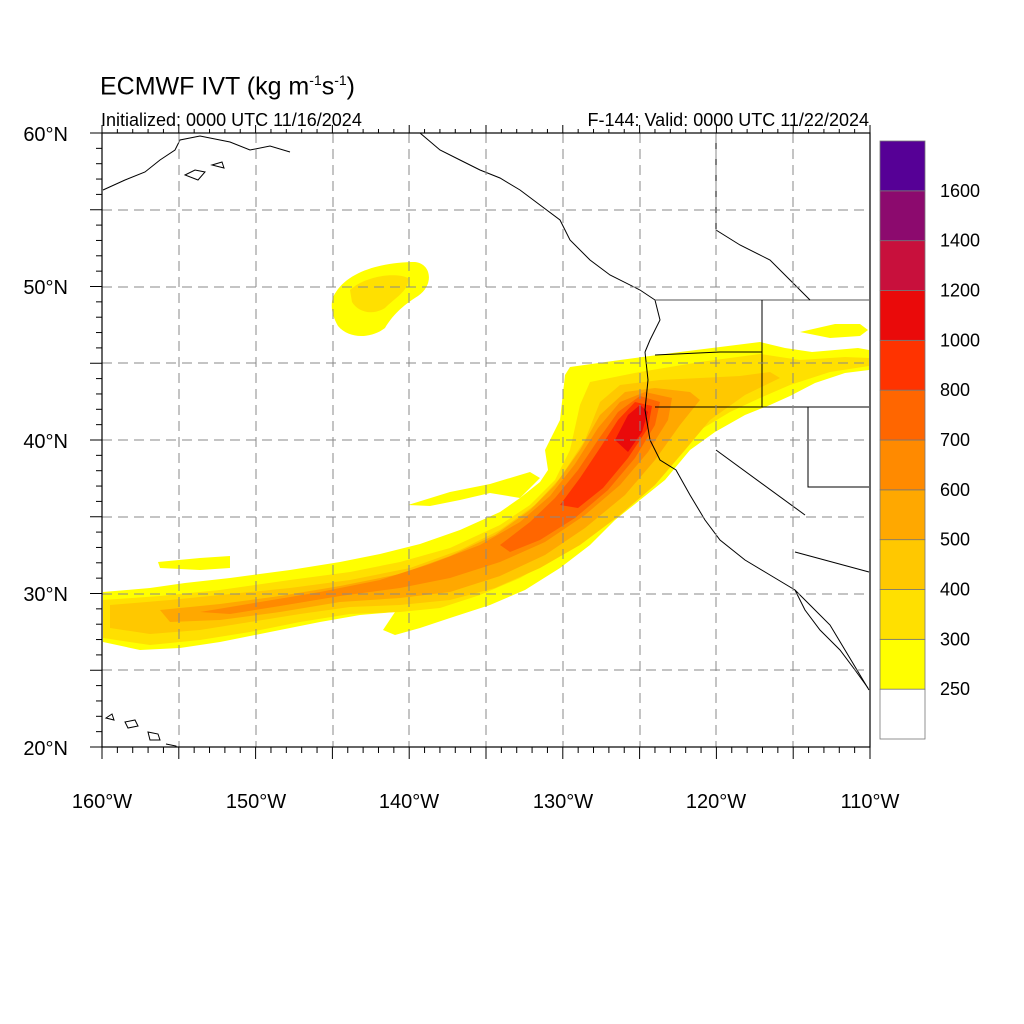 Image resolution: width=1024 pixels, height=1024 pixels. Describe the element at coordinates (563, 802) in the screenshot. I see `lon-label-130w: 130°W` at that location.